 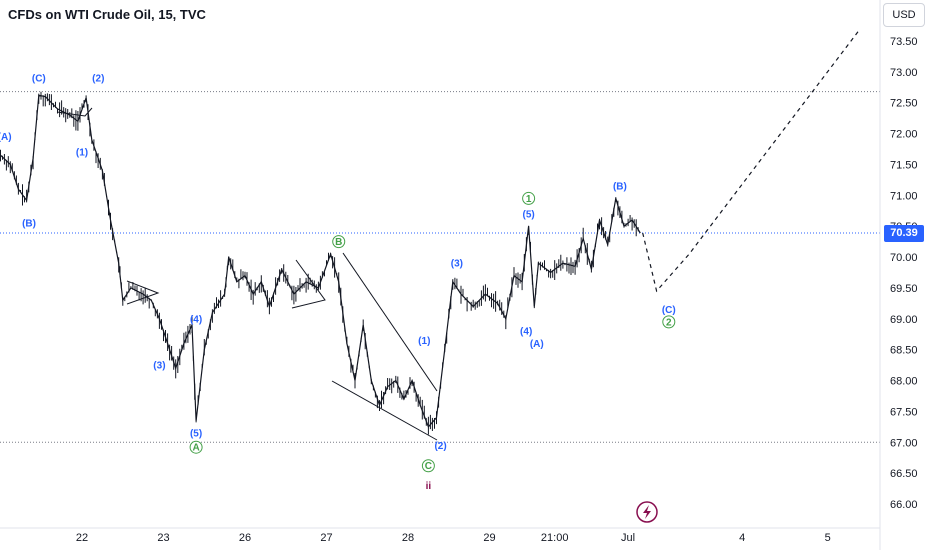 What do you see at coordinates (82, 538) in the screenshot?
I see `time-tick-label: 22` at bounding box center [82, 538].